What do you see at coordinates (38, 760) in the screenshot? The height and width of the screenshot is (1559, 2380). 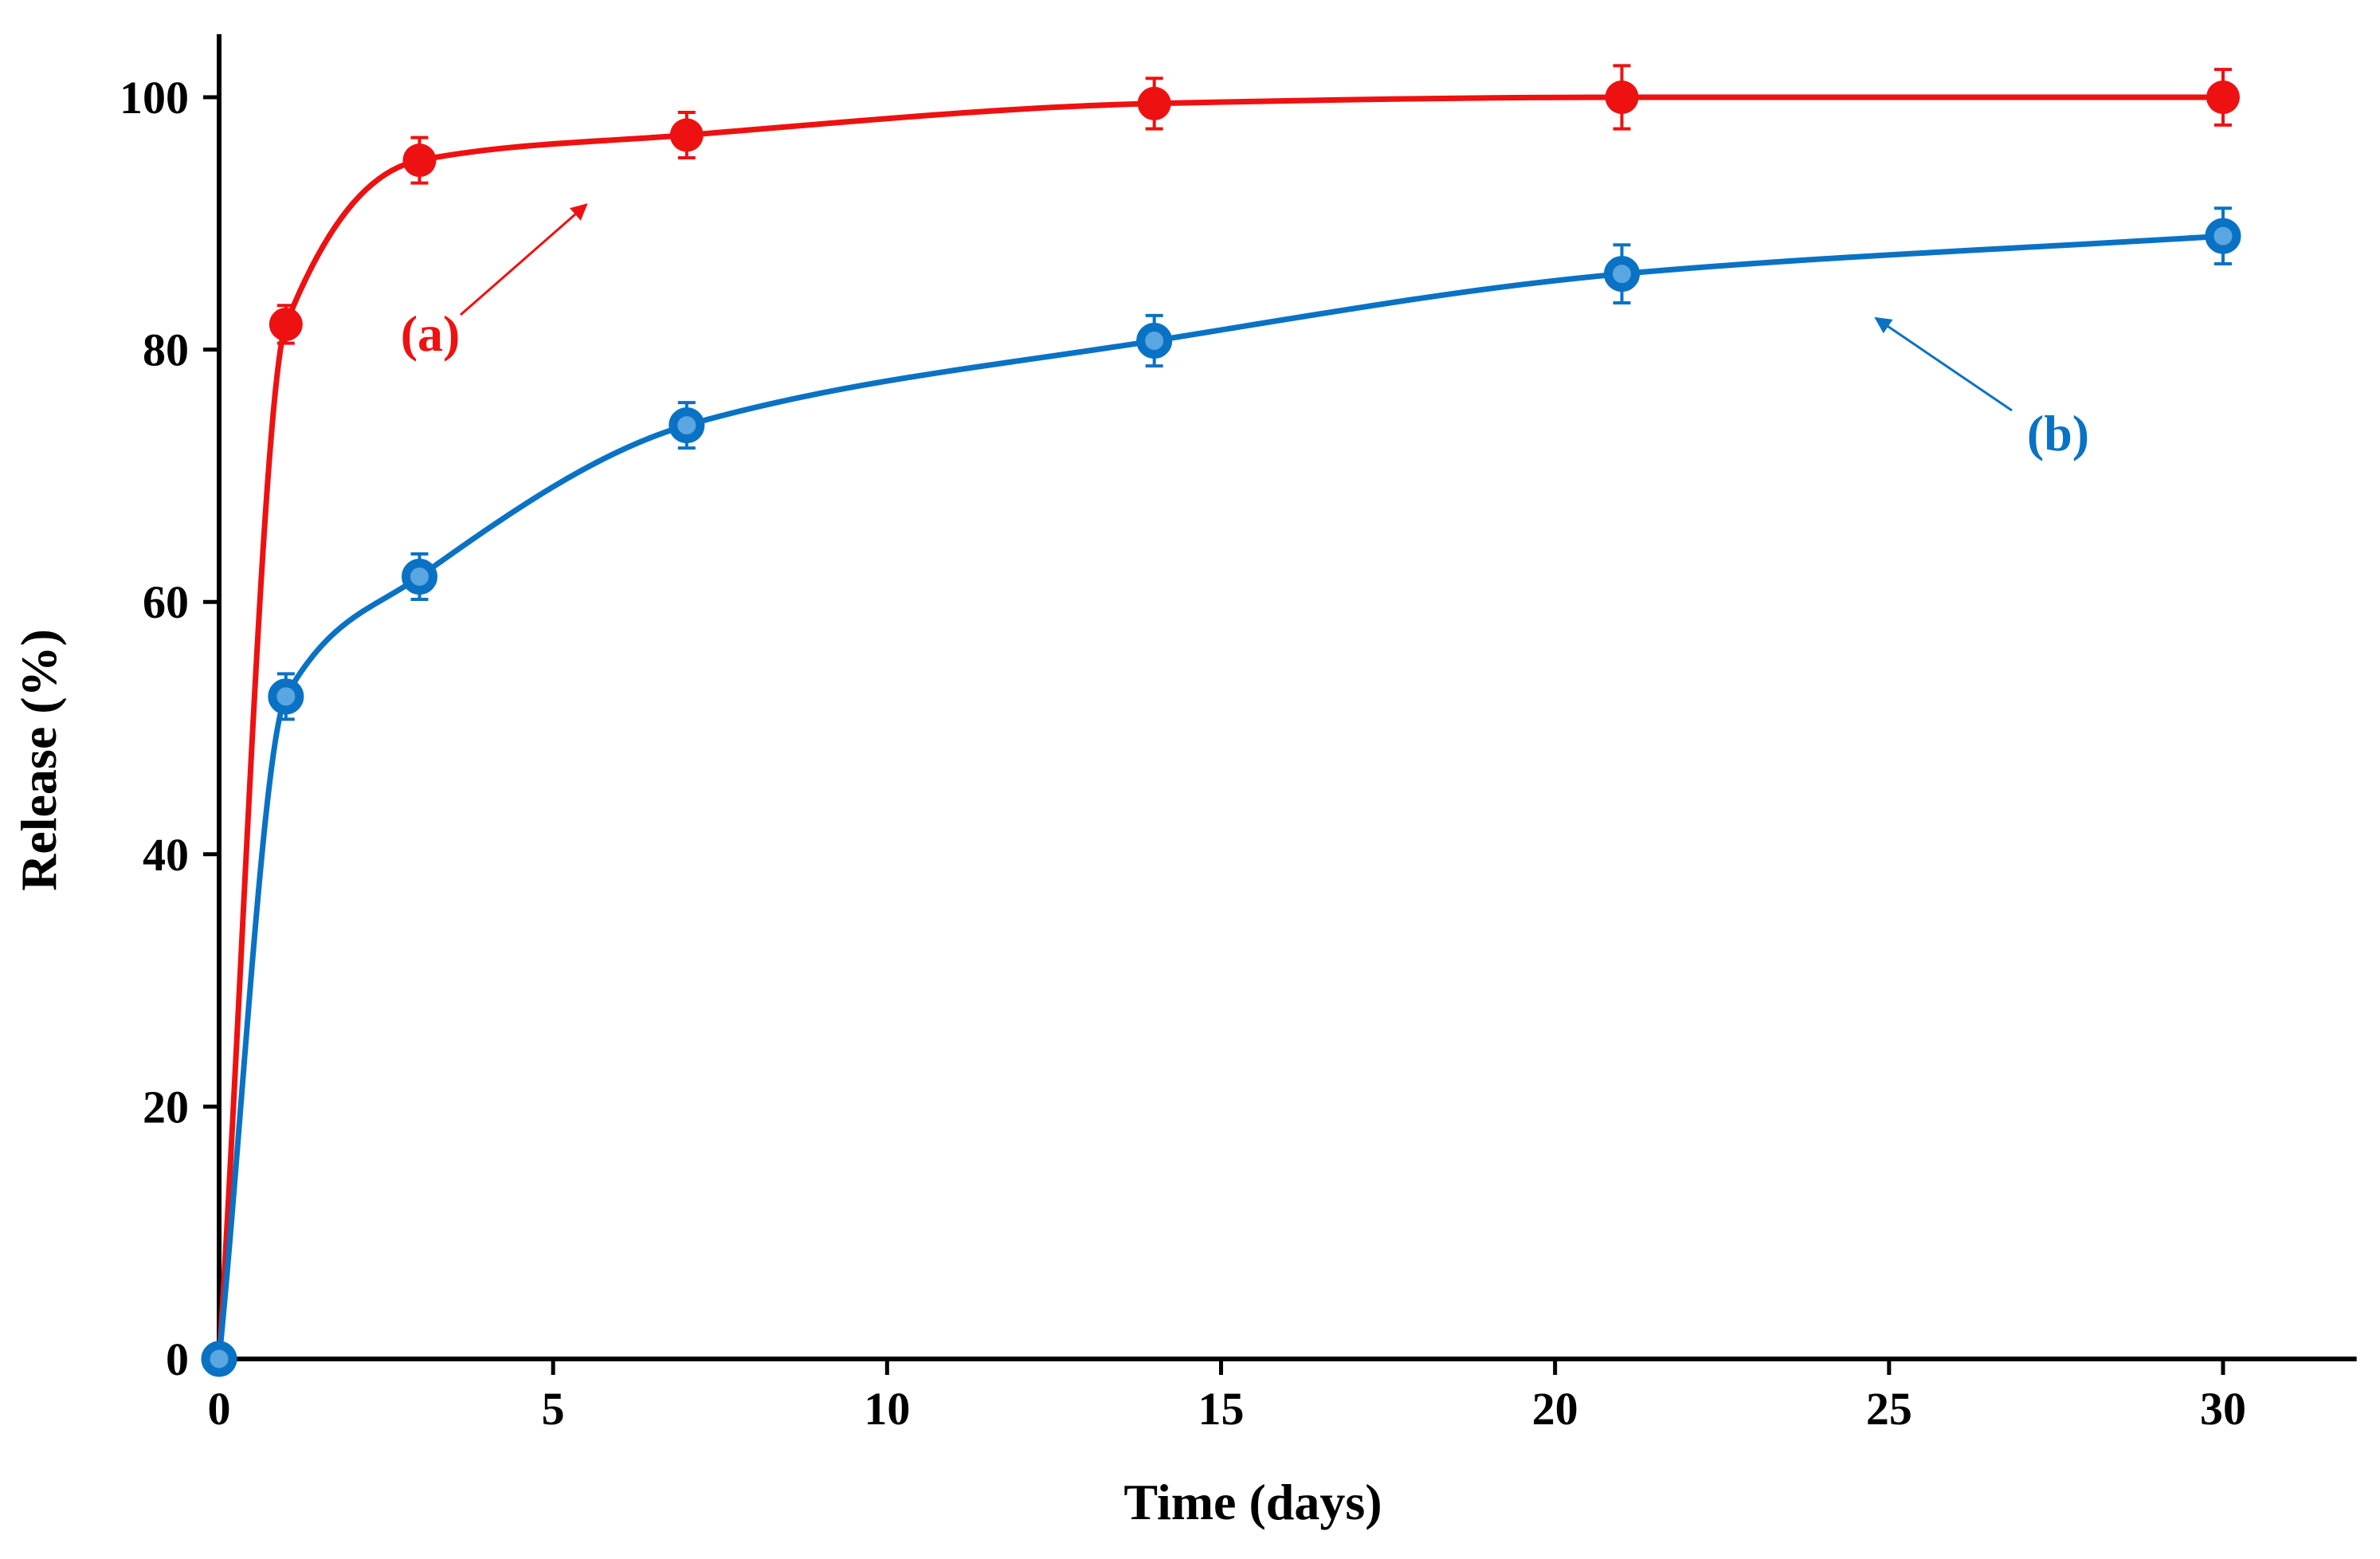 I see `y-axis-title: Release (%)` at bounding box center [38, 760].